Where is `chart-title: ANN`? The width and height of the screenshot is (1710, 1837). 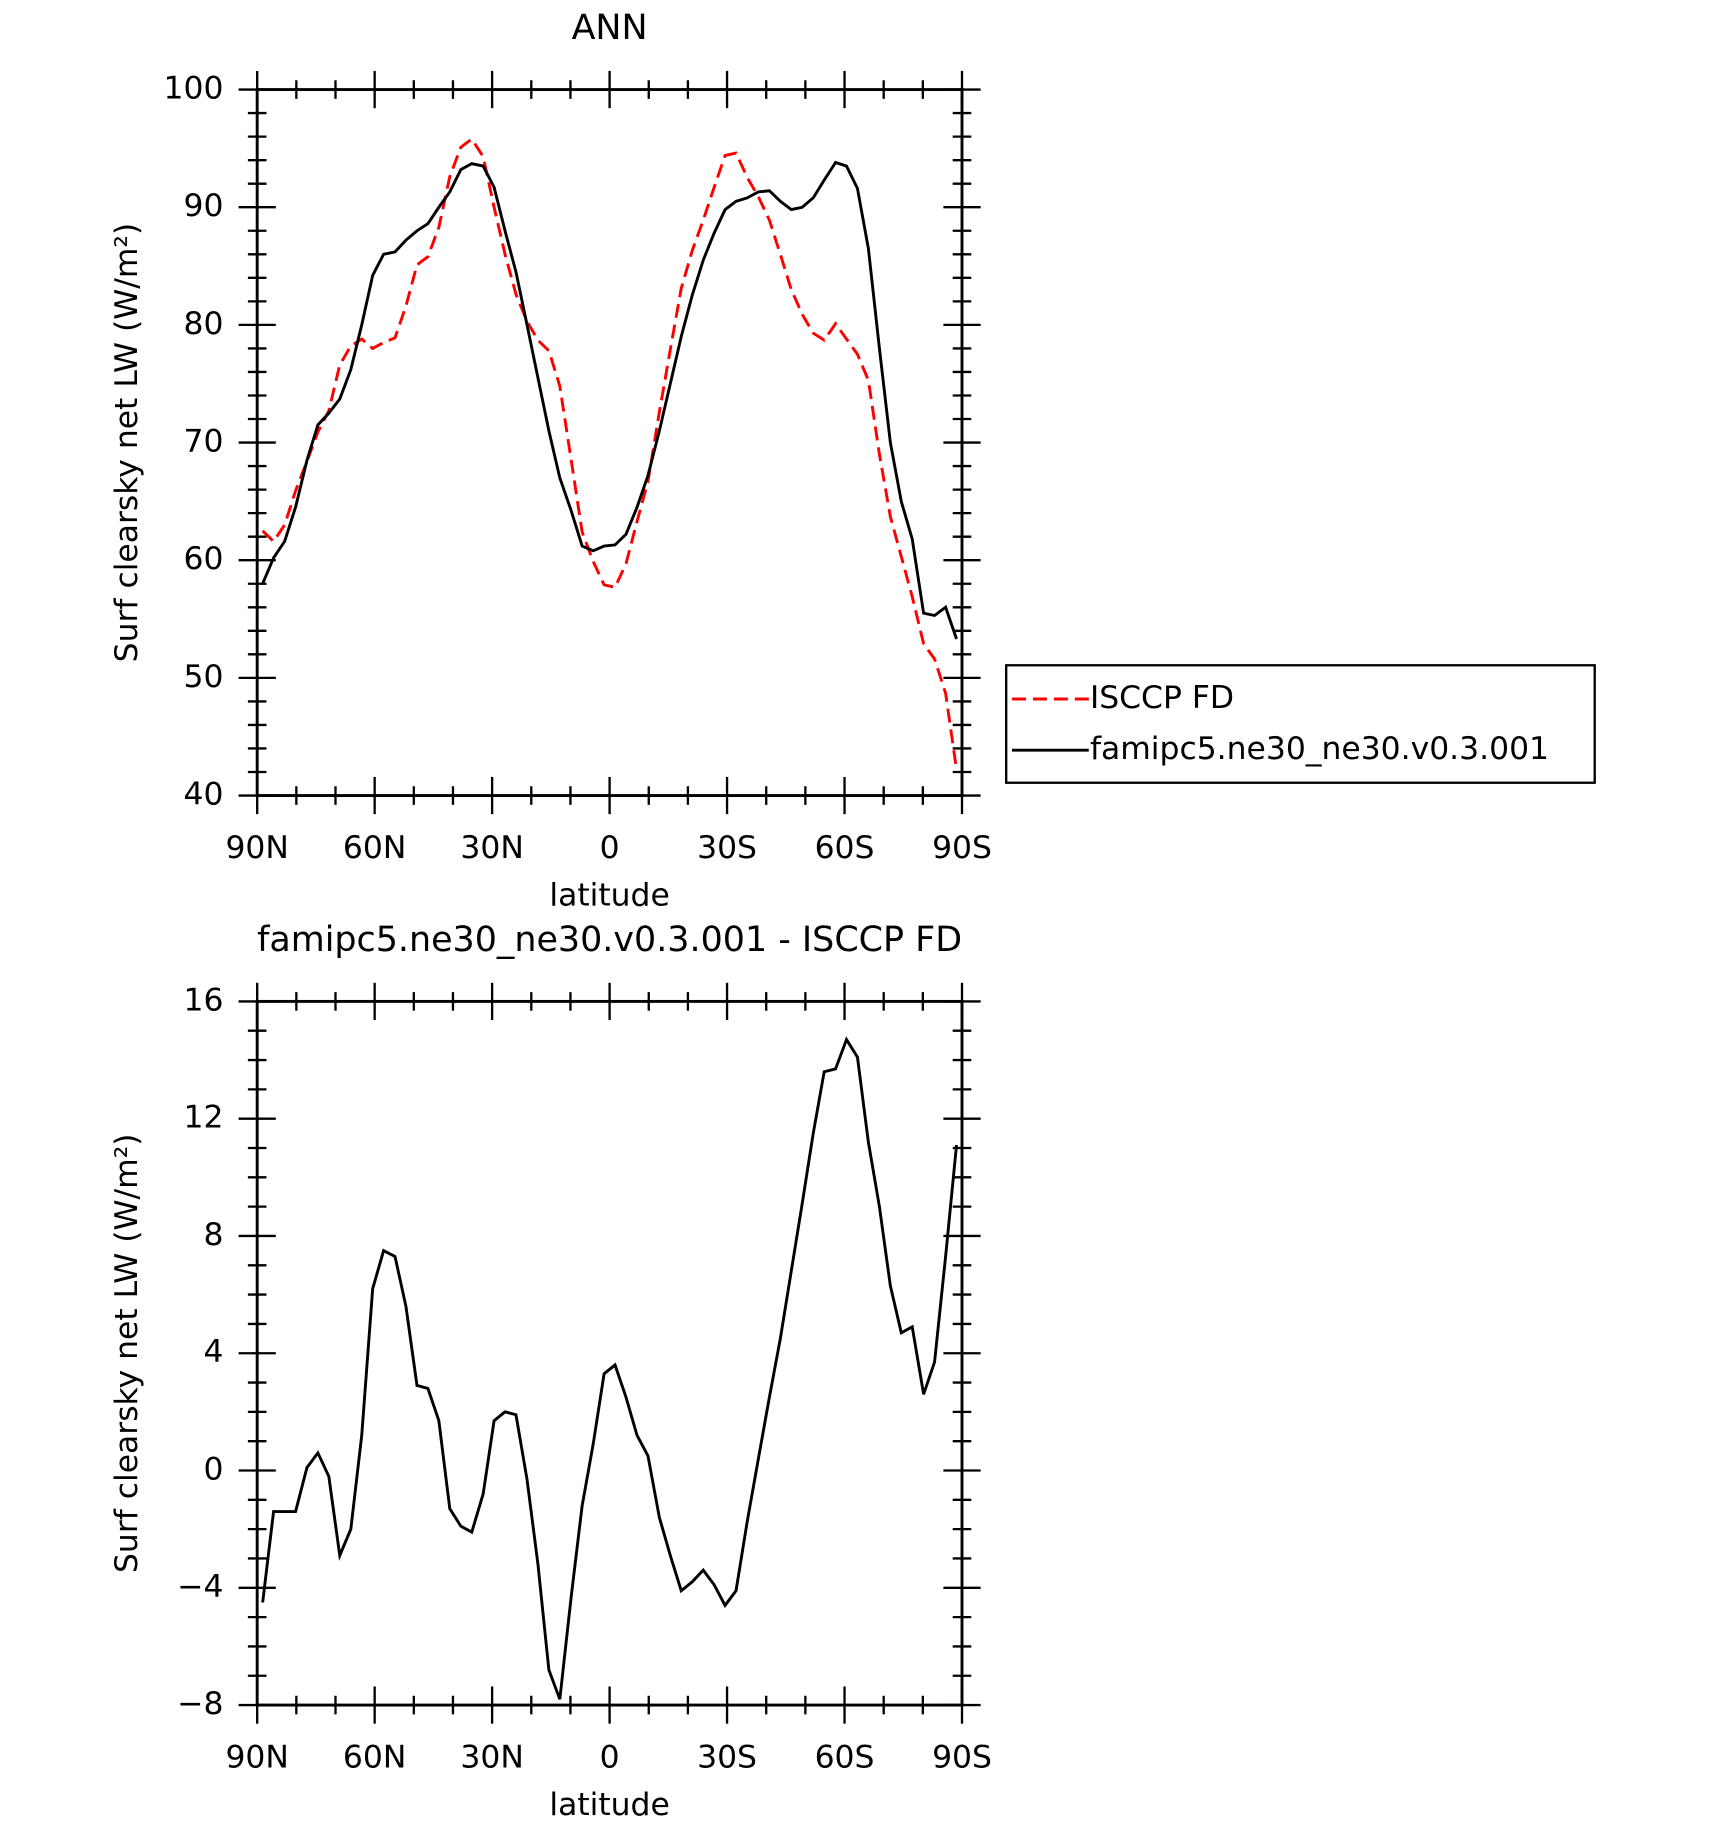 chart-title: ANN is located at coordinates (610, 28).